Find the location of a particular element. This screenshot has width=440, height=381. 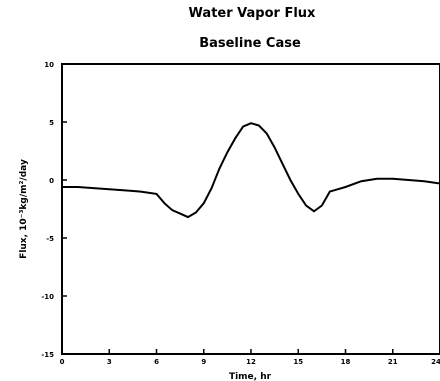

chart-title: Water Vapor Flux is located at coordinates (253, 13).